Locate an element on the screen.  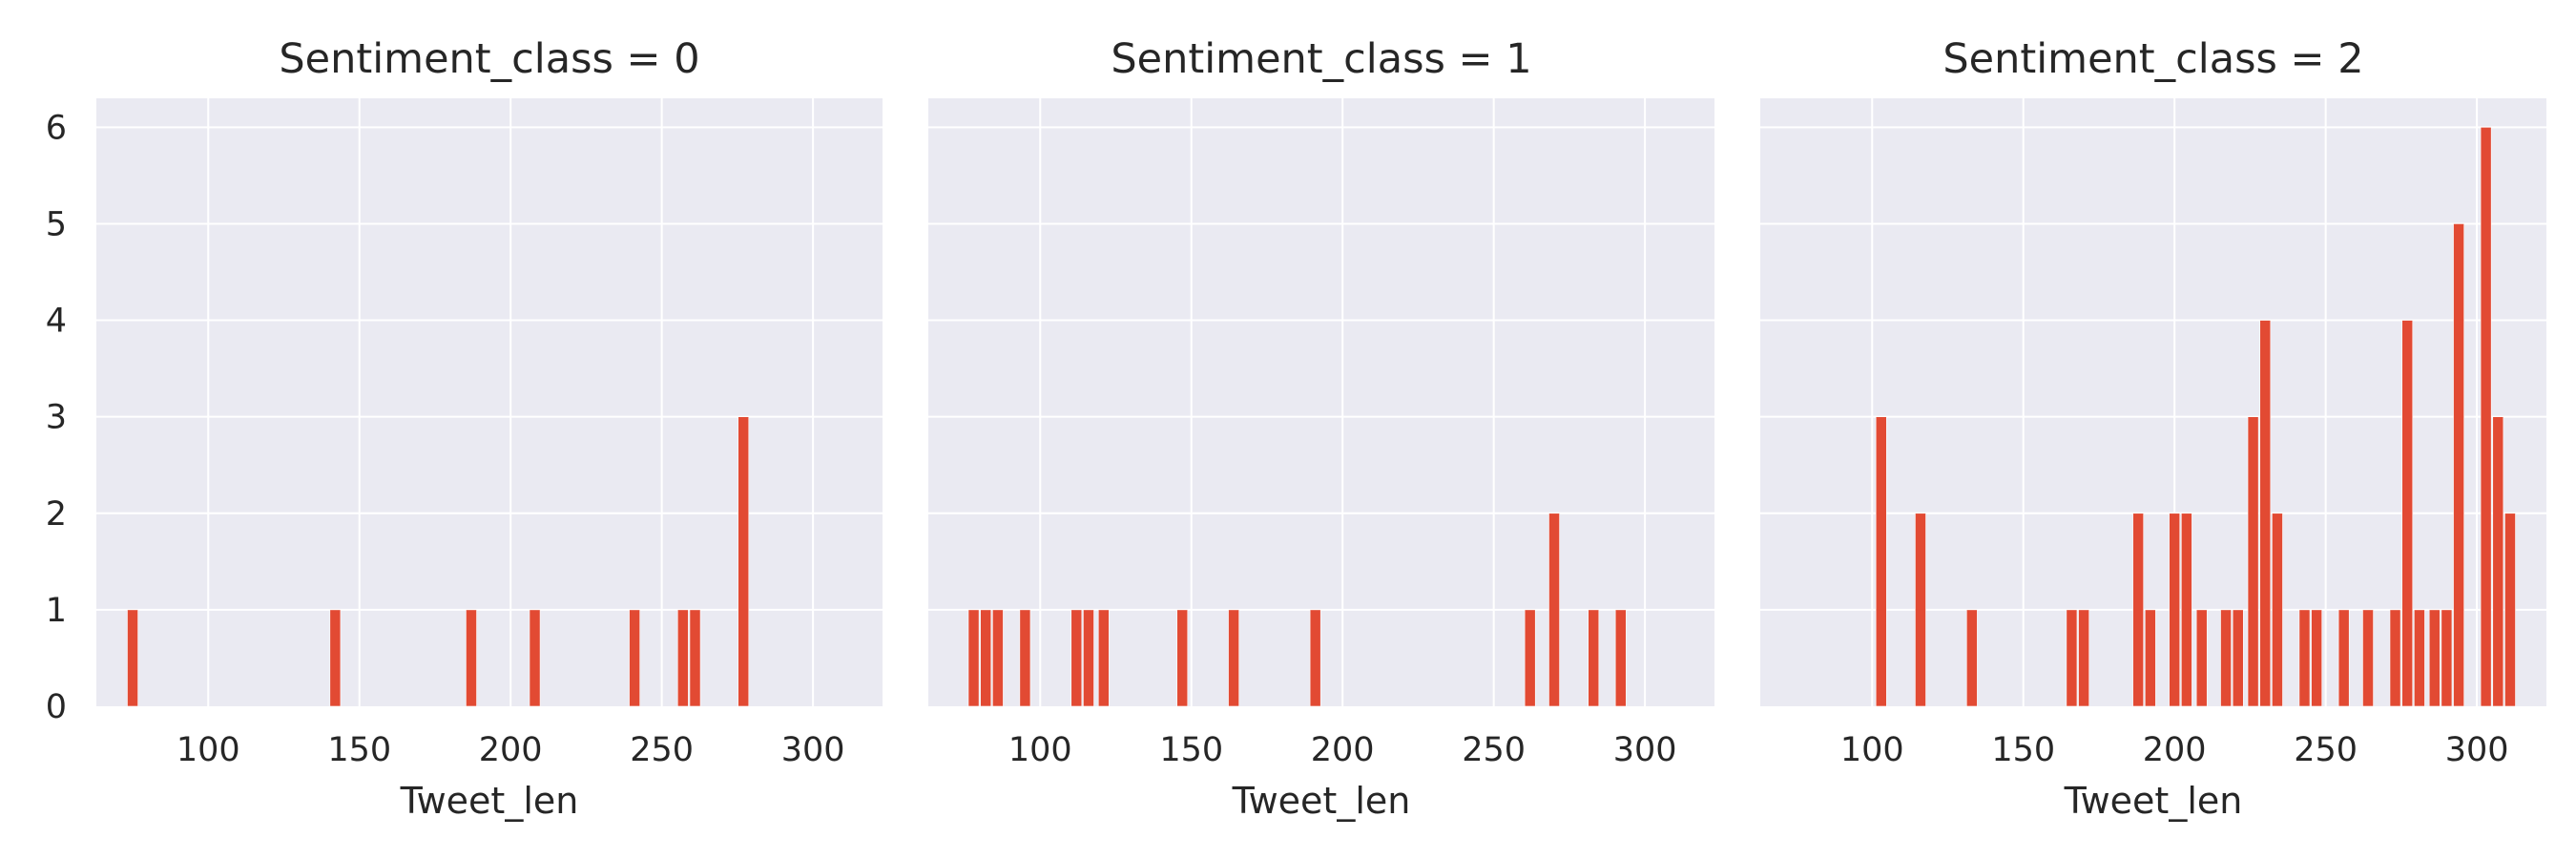
y-tick-label: 0 is located at coordinates (56, 707).